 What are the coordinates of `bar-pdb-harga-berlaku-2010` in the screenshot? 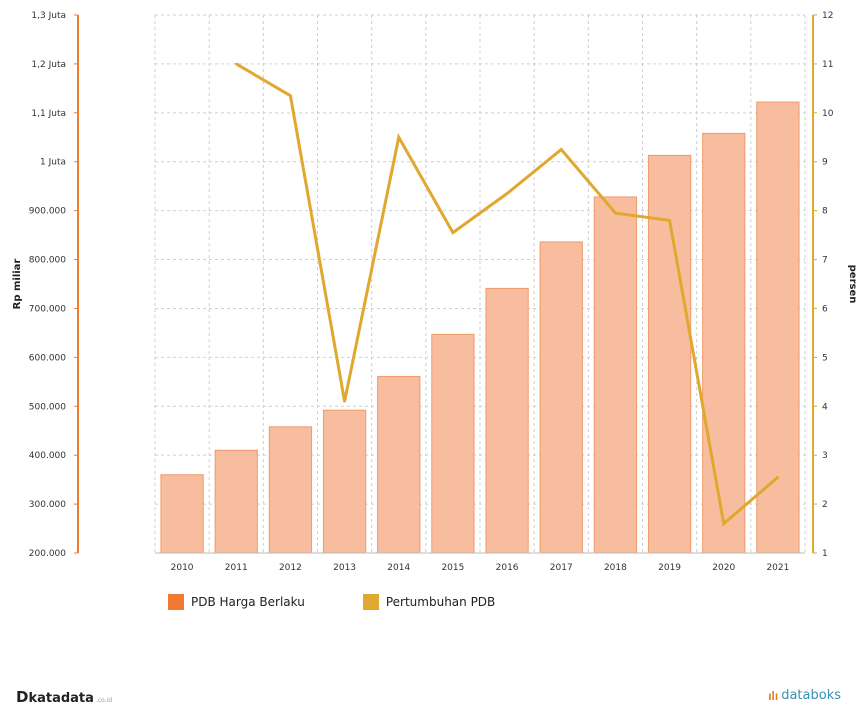 It's located at (182, 514).